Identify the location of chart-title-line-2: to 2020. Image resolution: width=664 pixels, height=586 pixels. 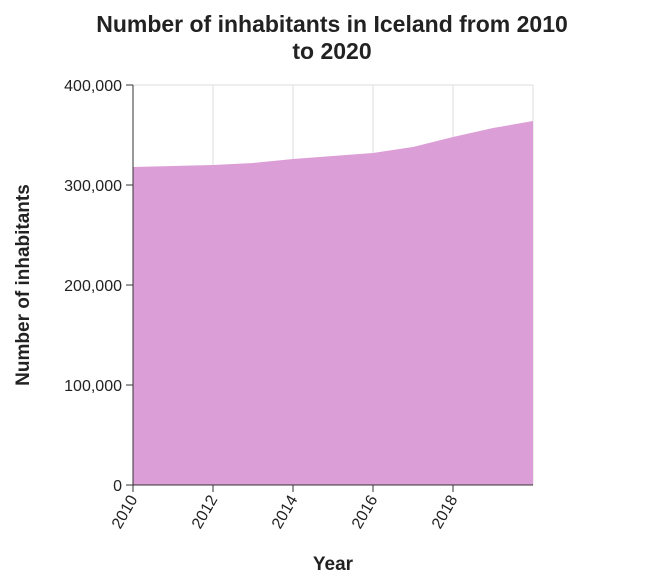
(331, 51).